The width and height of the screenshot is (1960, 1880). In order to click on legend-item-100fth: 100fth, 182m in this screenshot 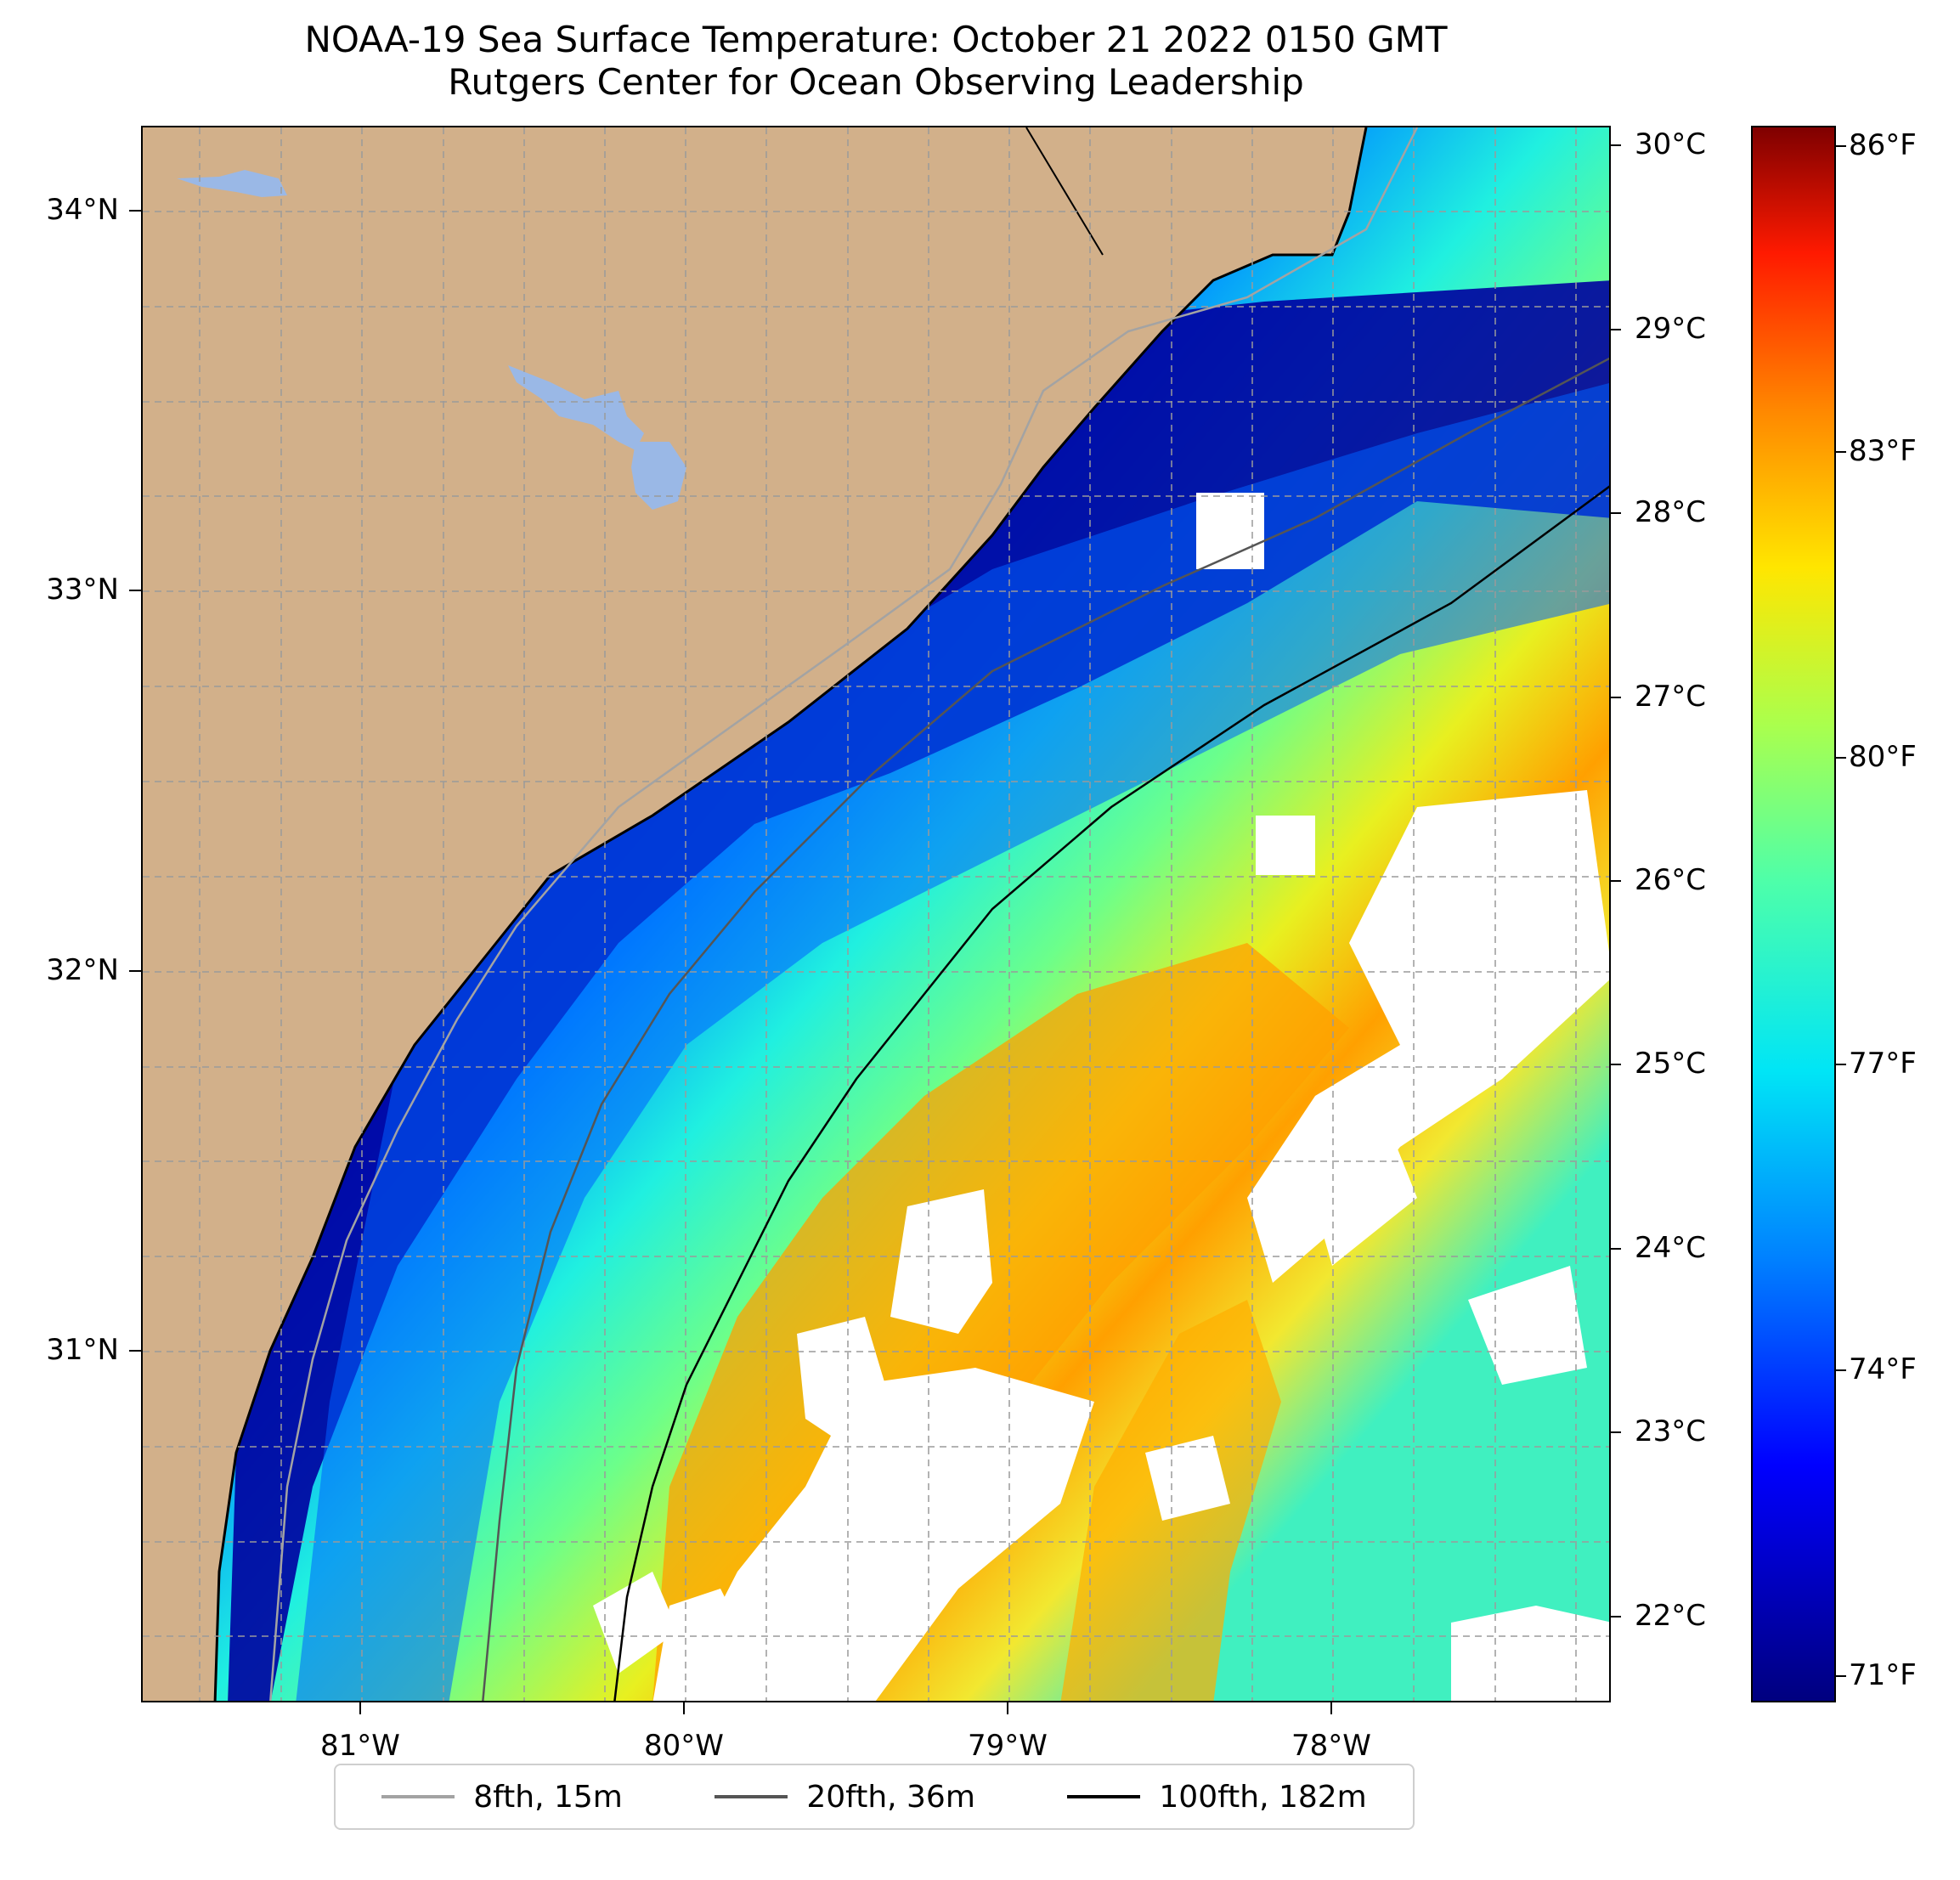, I will do `click(1217, 1797)`.